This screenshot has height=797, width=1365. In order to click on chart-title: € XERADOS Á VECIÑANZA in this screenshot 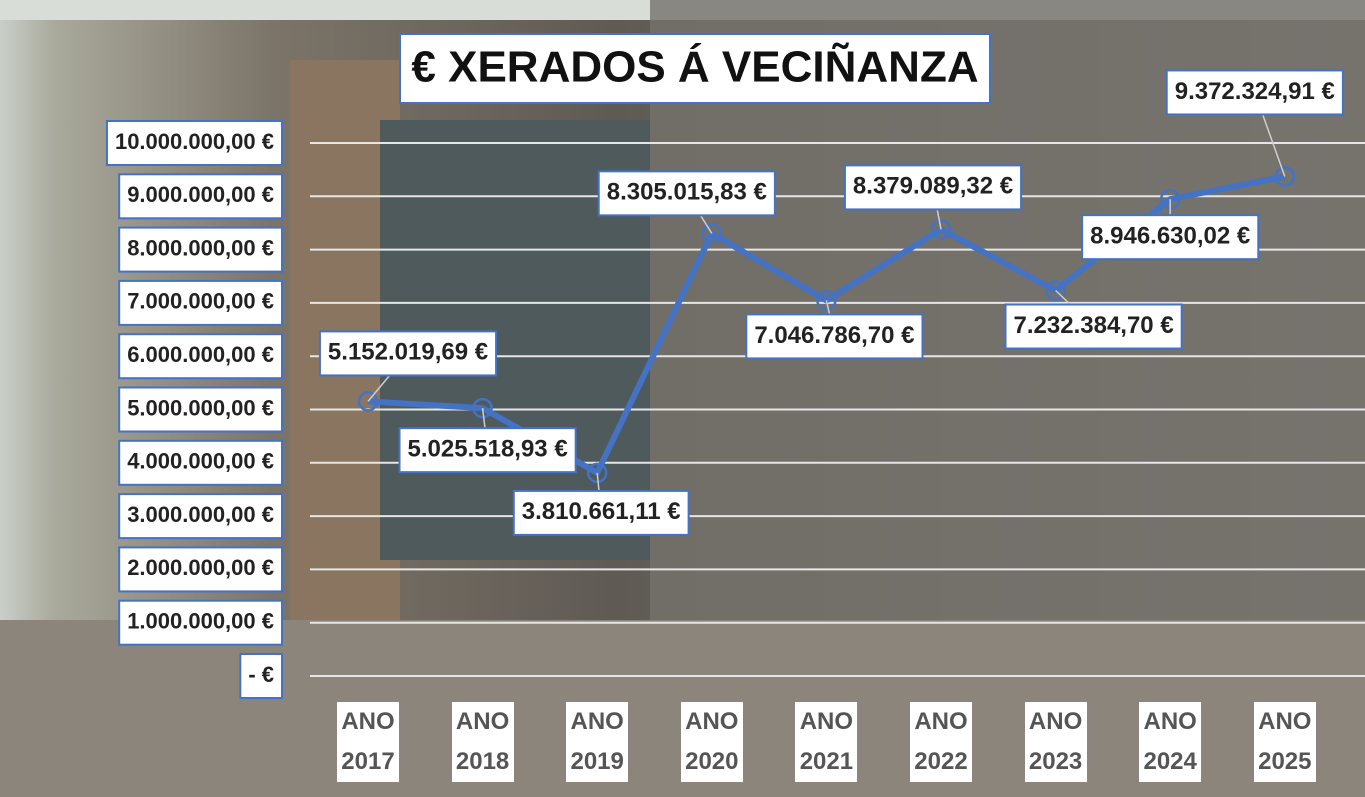, I will do `click(694, 67)`.